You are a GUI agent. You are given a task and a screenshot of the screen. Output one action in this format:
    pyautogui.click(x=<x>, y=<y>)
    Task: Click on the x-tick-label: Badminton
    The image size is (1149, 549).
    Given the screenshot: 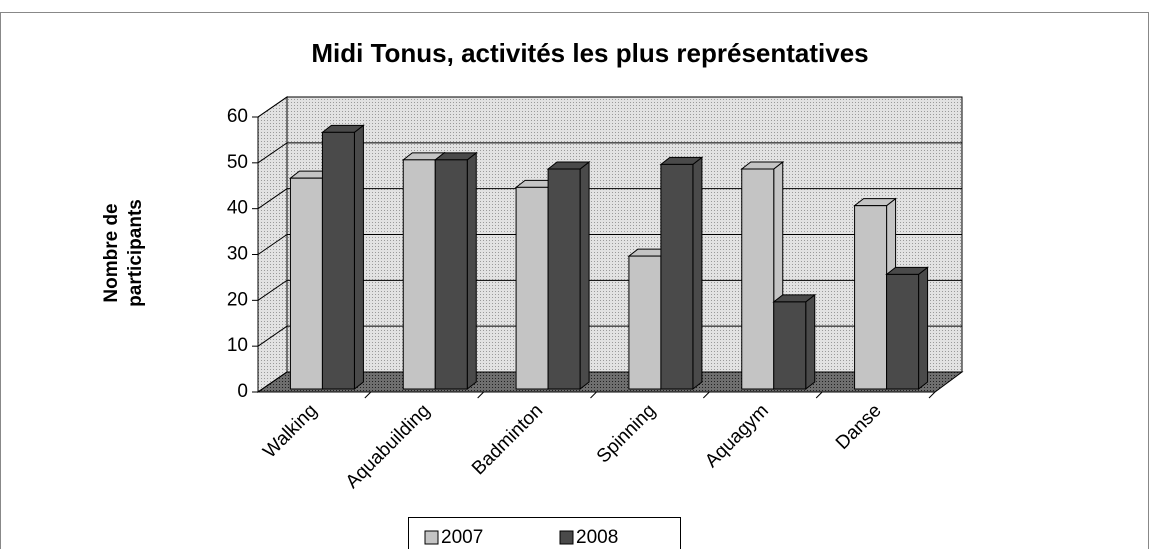 What is the action you would take?
    pyautogui.click(x=507, y=439)
    